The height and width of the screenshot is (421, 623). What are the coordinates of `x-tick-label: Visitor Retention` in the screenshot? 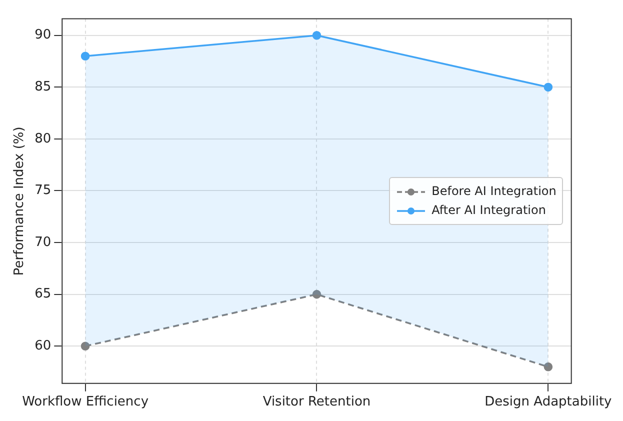 It's located at (316, 402).